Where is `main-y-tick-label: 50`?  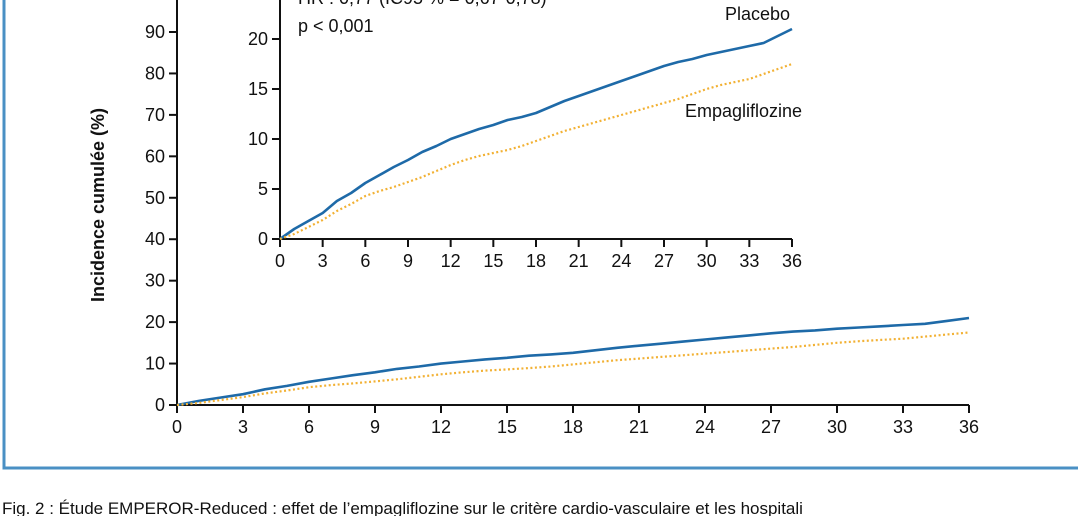
main-y-tick-label: 50 is located at coordinates (155, 198).